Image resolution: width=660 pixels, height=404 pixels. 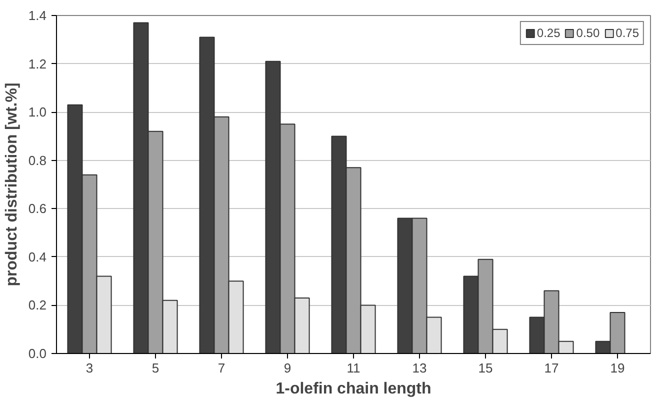 I want to click on legend-label: 0.50, so click(x=588, y=33).